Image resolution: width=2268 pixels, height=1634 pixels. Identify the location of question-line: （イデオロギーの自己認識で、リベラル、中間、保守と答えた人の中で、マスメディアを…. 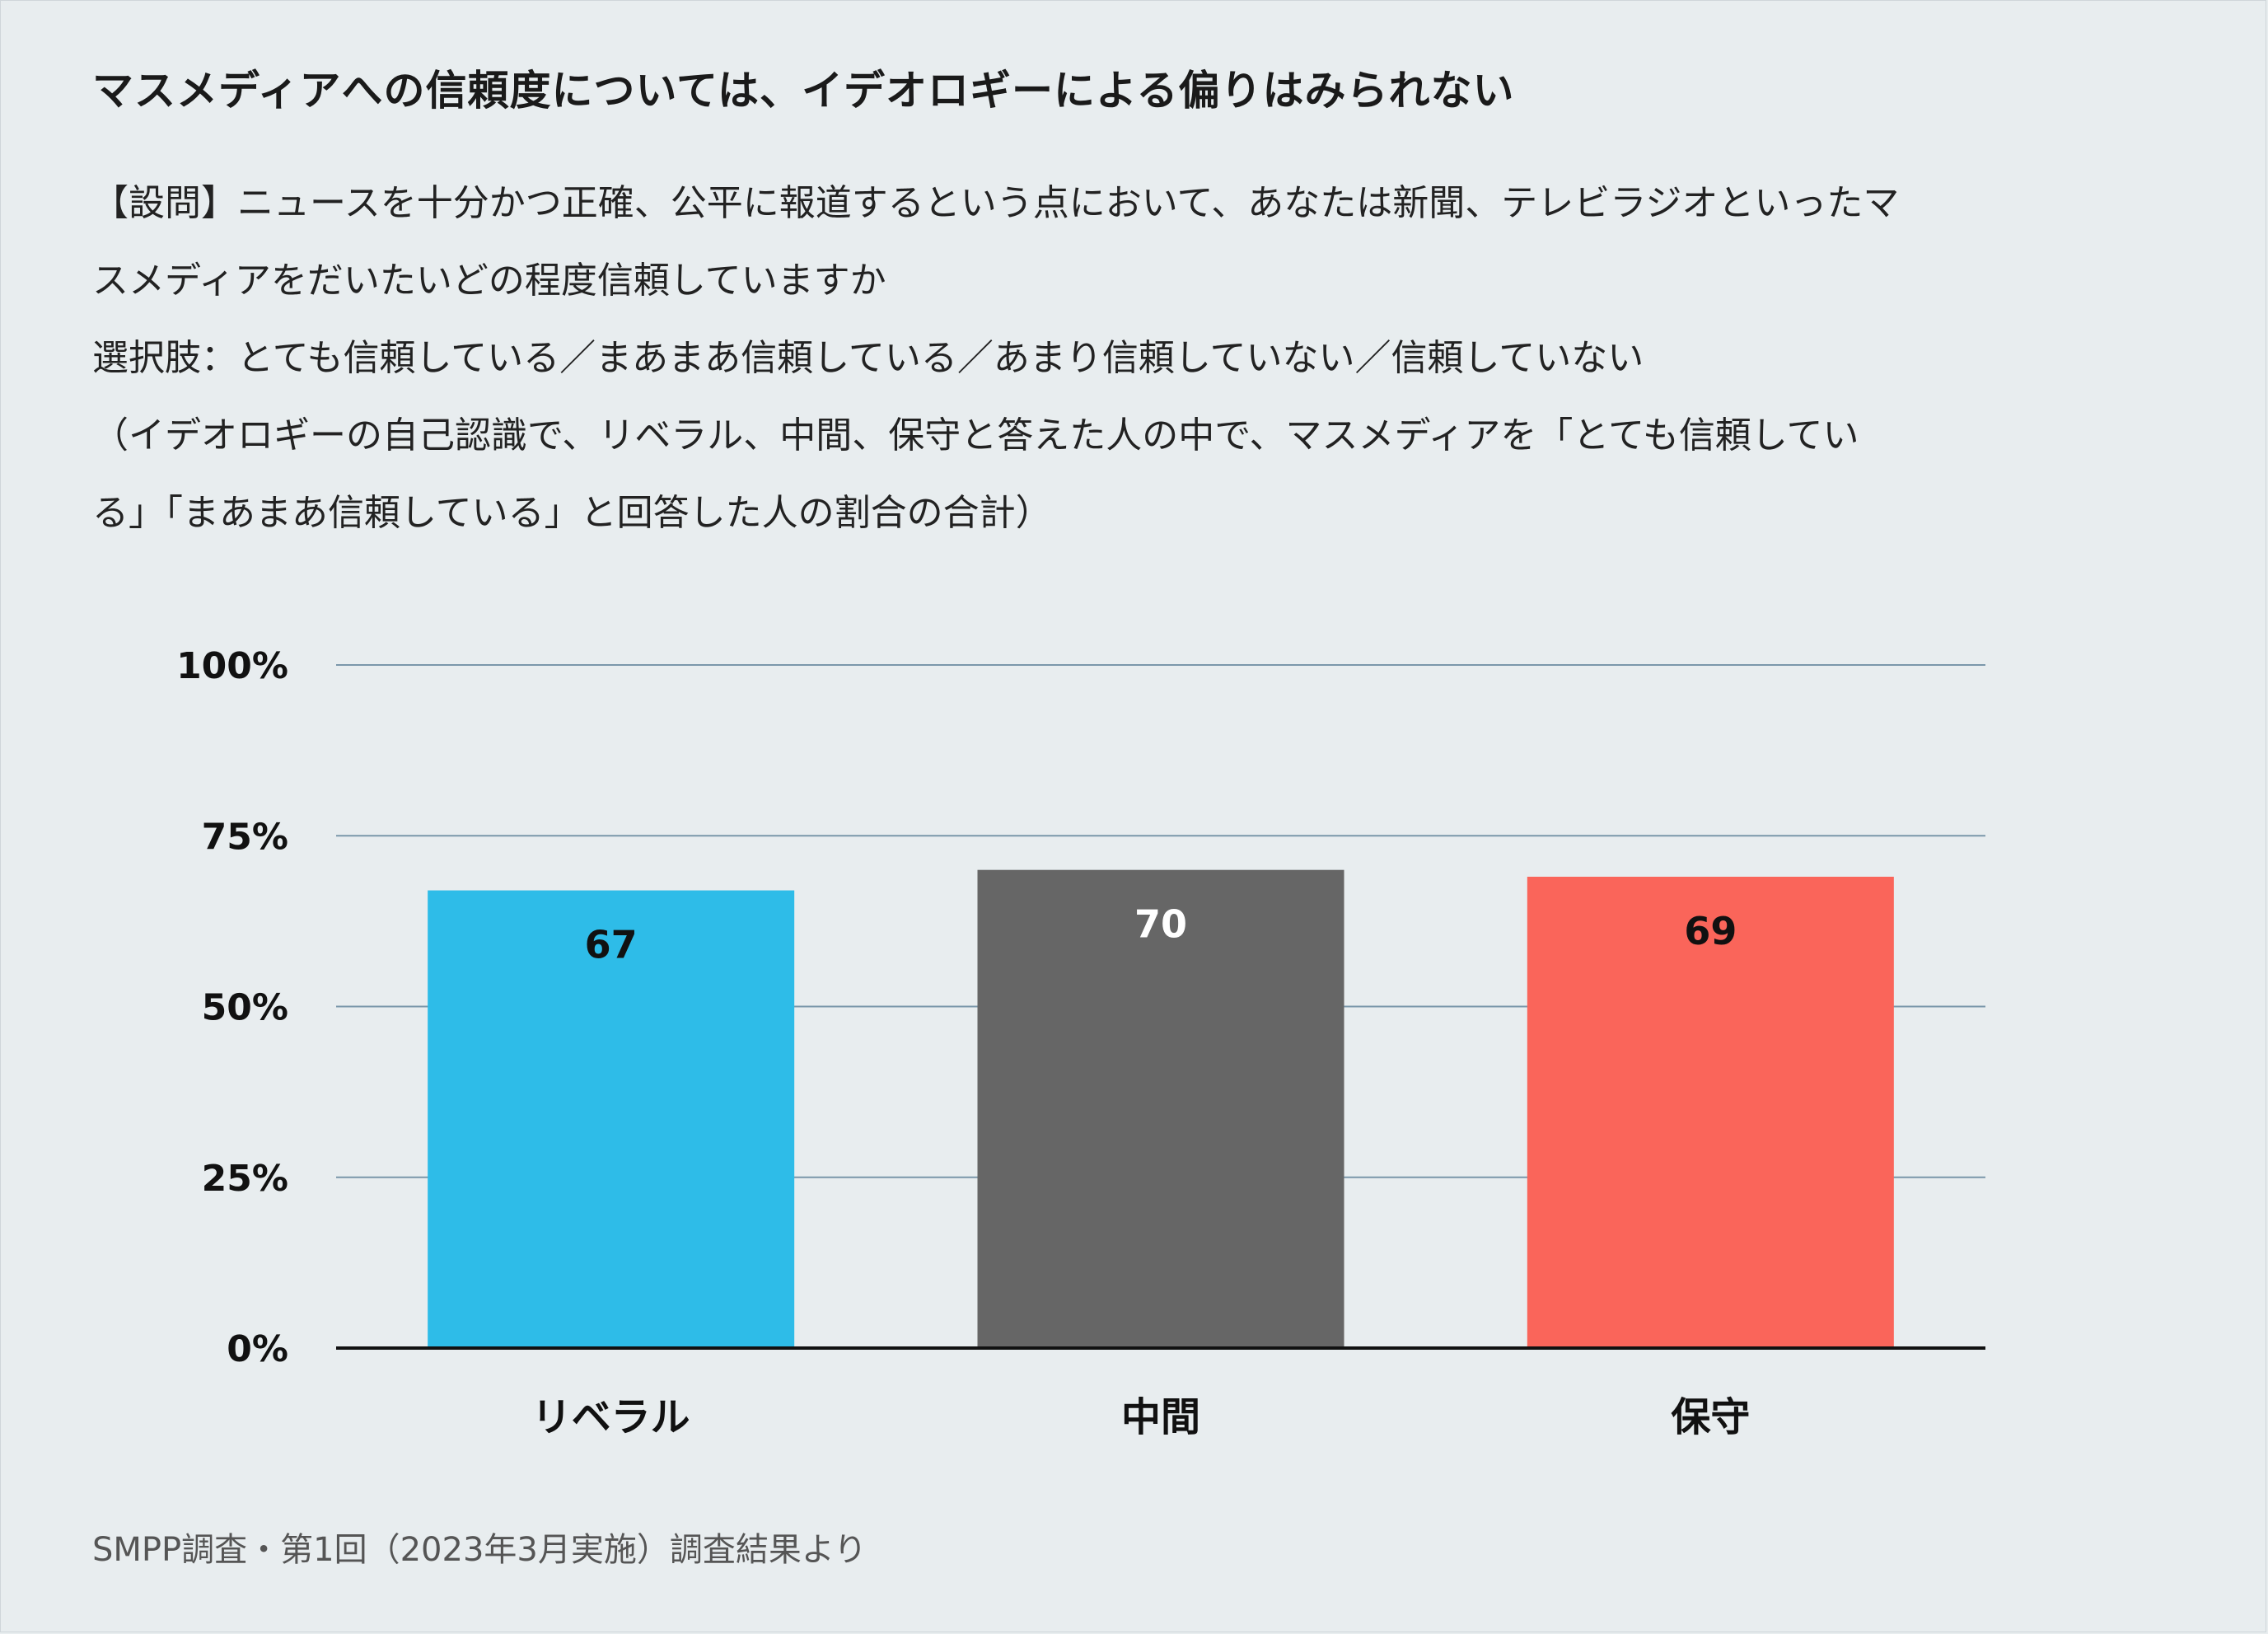
(976, 435).